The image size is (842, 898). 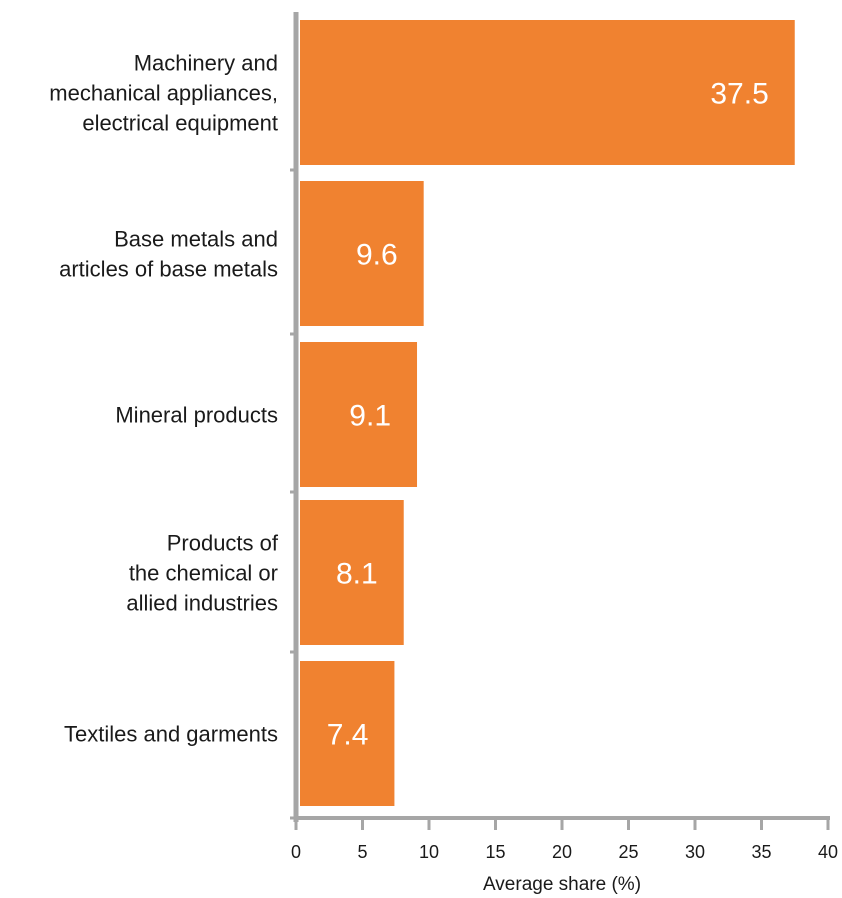 What do you see at coordinates (296, 852) in the screenshot?
I see `x-tick-label-0: 0` at bounding box center [296, 852].